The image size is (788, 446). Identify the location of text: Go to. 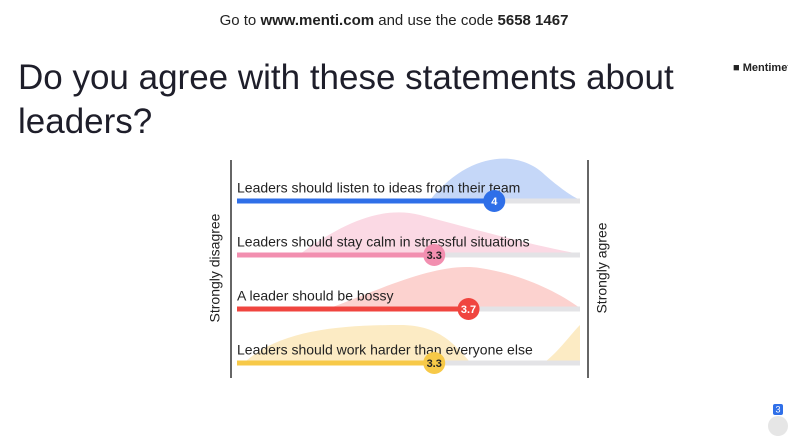
(238, 20).